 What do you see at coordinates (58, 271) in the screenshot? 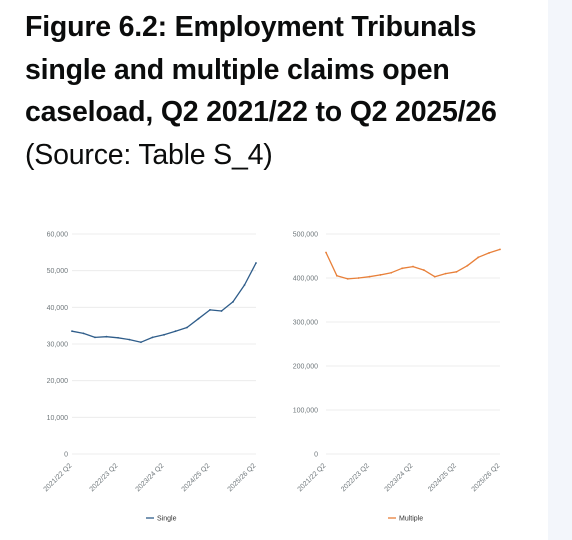
I see `y-tick-label: 50,000` at bounding box center [58, 271].